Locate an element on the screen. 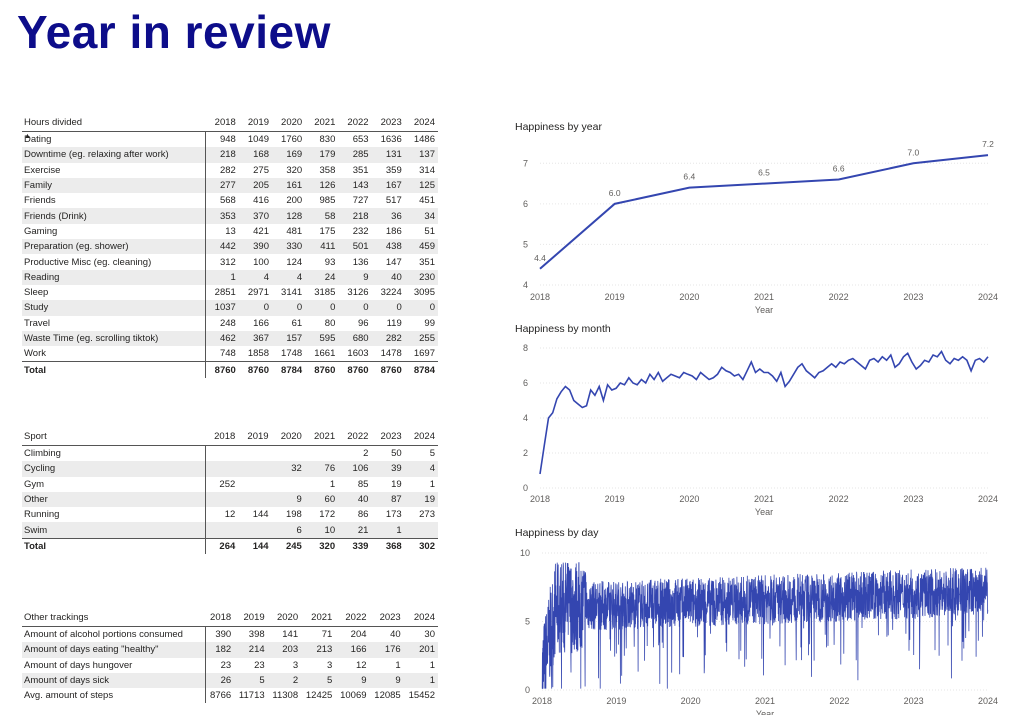  table-row: Study 1037 0 0 0 0 0 0 is located at coordinates (230, 308).